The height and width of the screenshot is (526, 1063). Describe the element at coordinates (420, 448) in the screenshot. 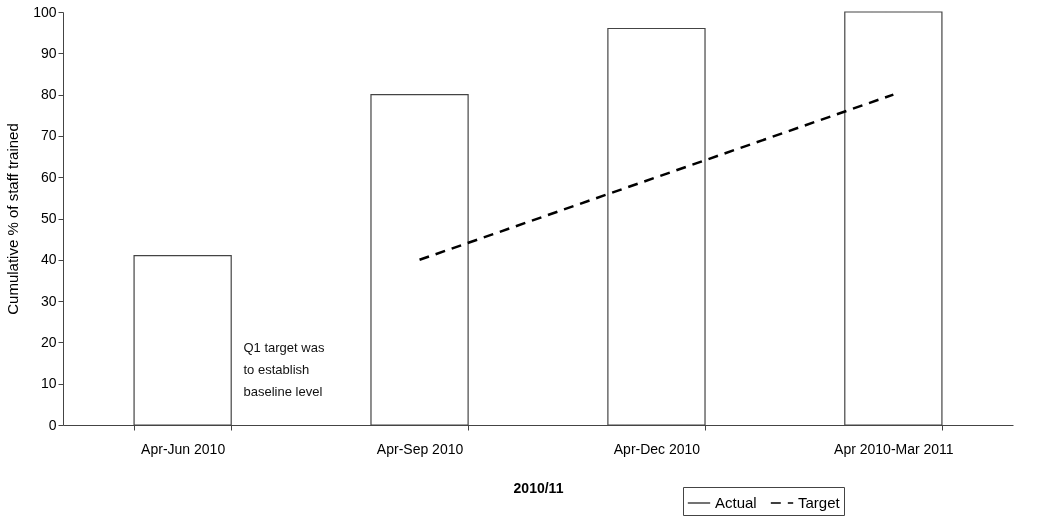

I see `x-tick-label: Apr-Sep 2010` at that location.